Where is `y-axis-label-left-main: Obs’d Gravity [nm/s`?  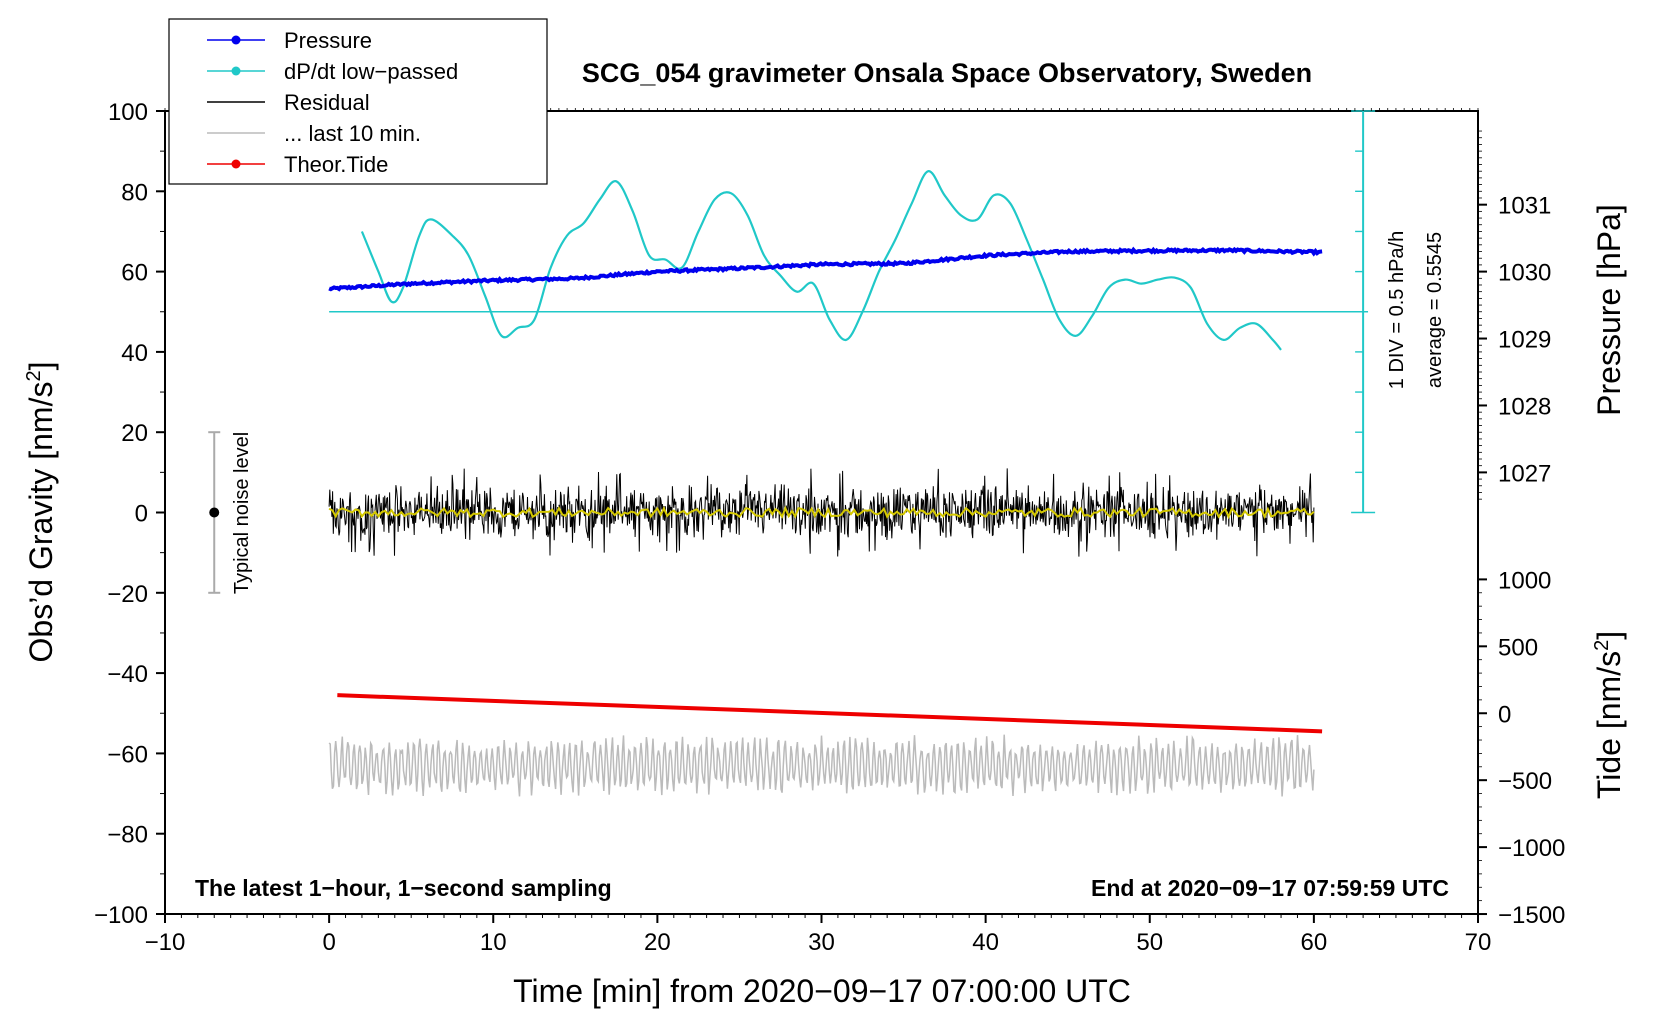
y-axis-label-left-main: Obs’d Gravity [nm/s is located at coordinates (41, 522).